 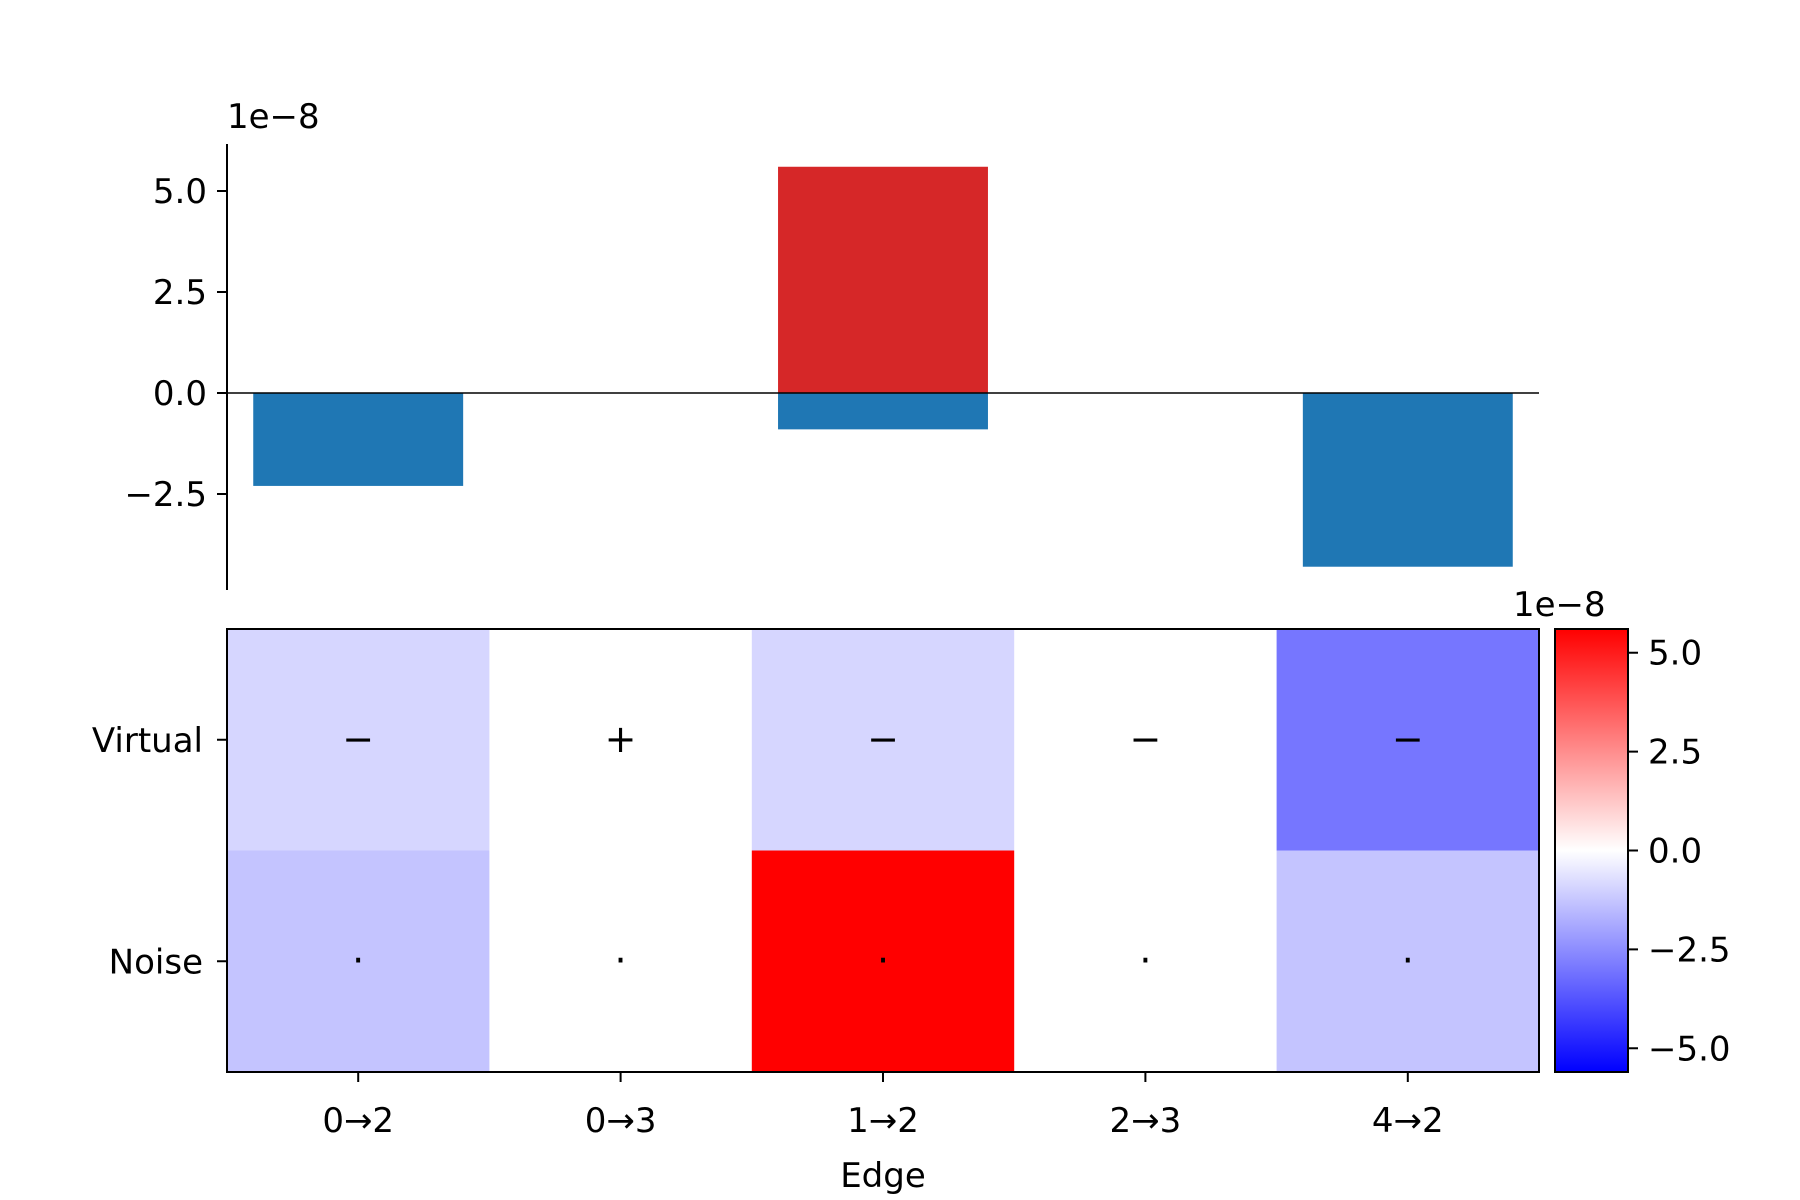 What do you see at coordinates (1559, 605) in the screenshot?
I see `colorbar-exponent-label: 1e−8` at bounding box center [1559, 605].